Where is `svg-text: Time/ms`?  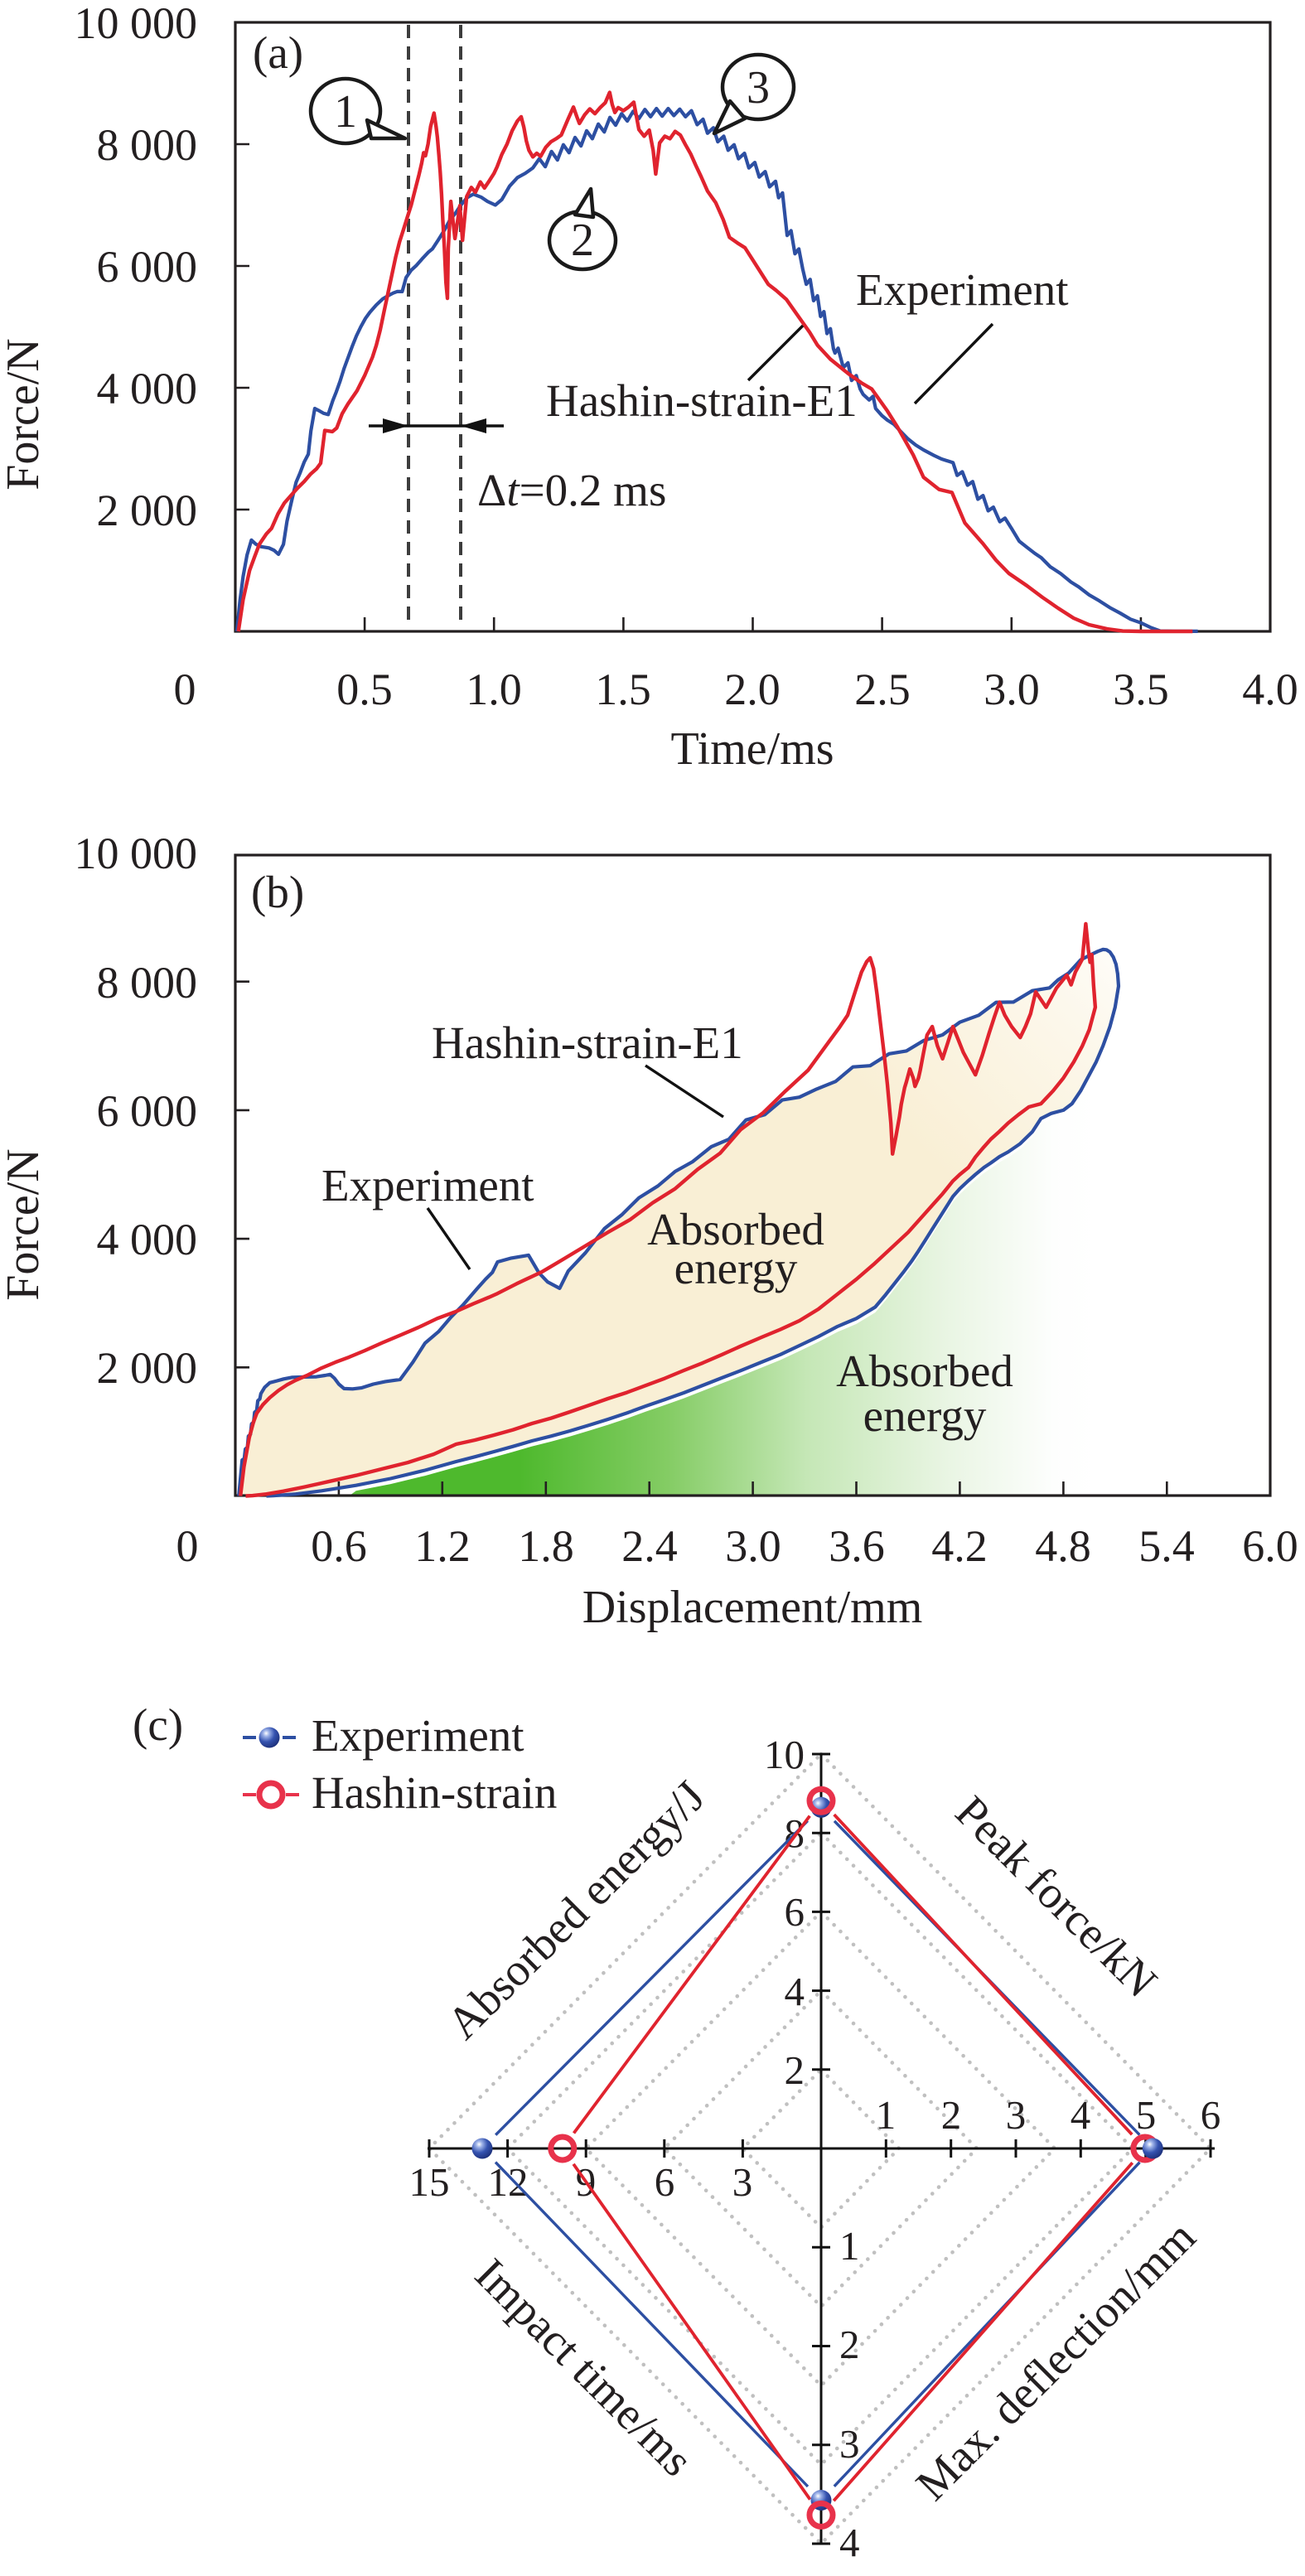
svg-text: Time/ms is located at coordinates (752, 749).